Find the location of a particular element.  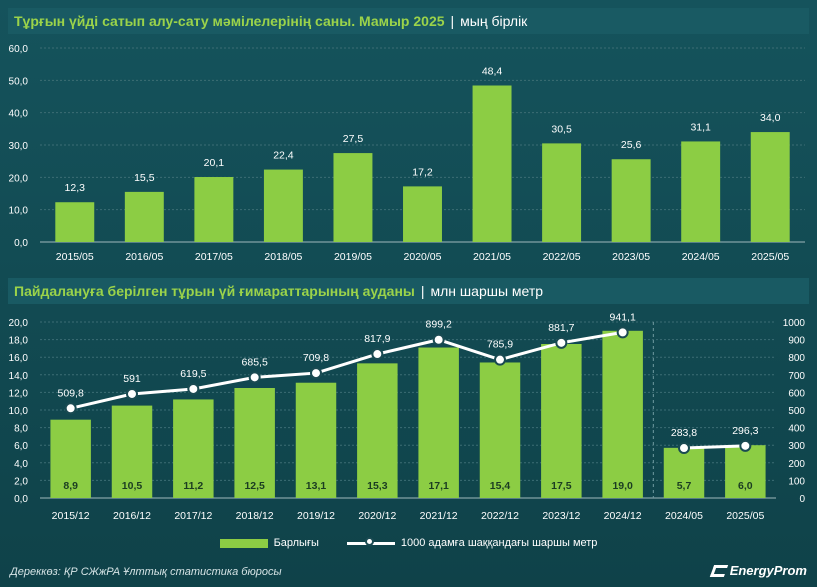

chart1-value-label: 27,5 is located at coordinates (353, 139).